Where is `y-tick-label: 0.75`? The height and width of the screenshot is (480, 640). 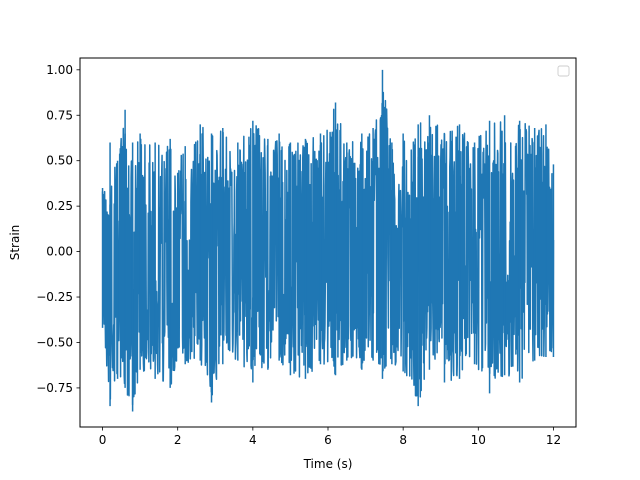 y-tick-label: 0.75 is located at coordinates (59, 115).